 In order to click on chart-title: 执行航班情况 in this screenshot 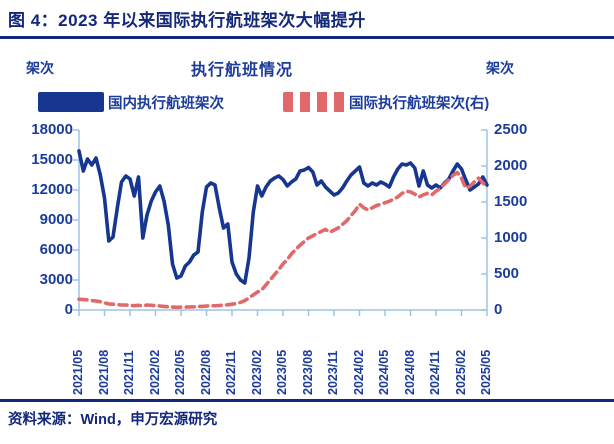, I will do `click(241, 70)`.